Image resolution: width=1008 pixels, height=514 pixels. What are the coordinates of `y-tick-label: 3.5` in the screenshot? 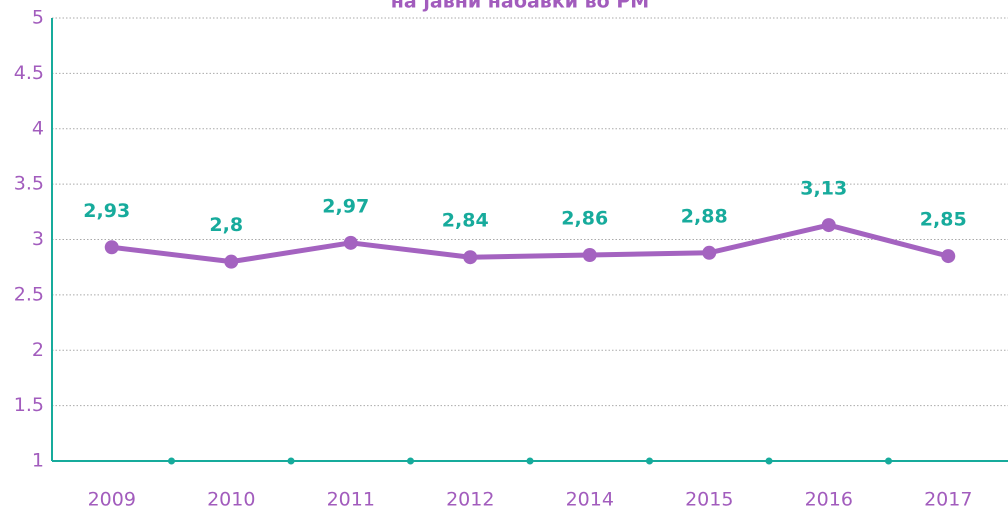 It's located at (29, 184).